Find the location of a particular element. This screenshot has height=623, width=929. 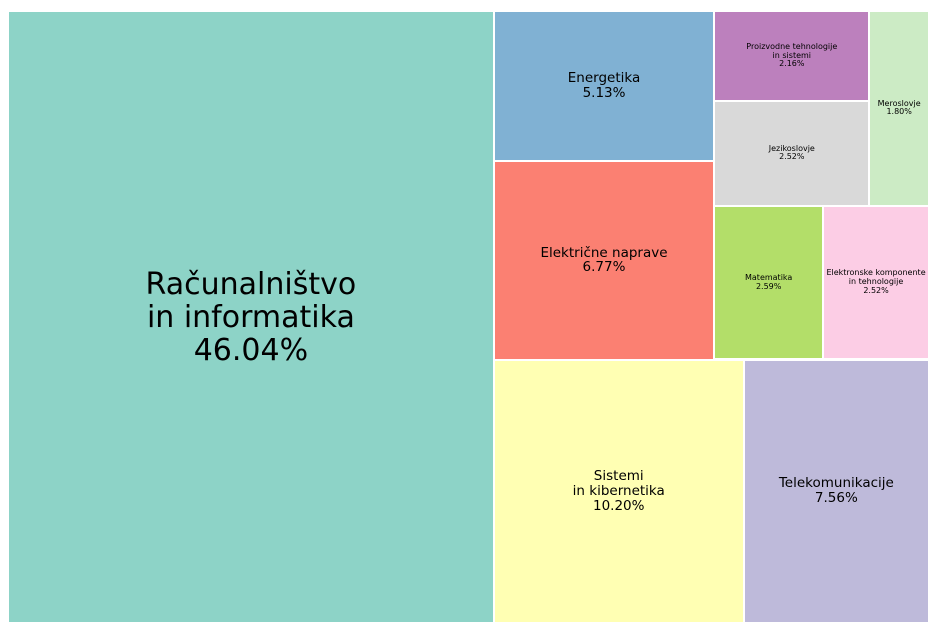

treemap-tile: Energetika 5.13% is located at coordinates (604, 86).